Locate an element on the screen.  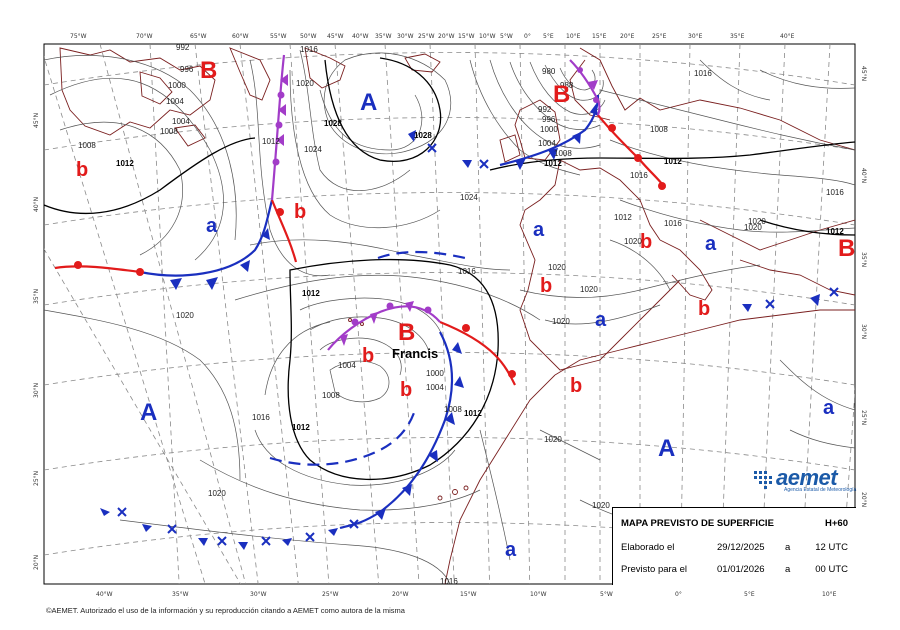
lon-label: 25°E is located at coordinates (659, 36).